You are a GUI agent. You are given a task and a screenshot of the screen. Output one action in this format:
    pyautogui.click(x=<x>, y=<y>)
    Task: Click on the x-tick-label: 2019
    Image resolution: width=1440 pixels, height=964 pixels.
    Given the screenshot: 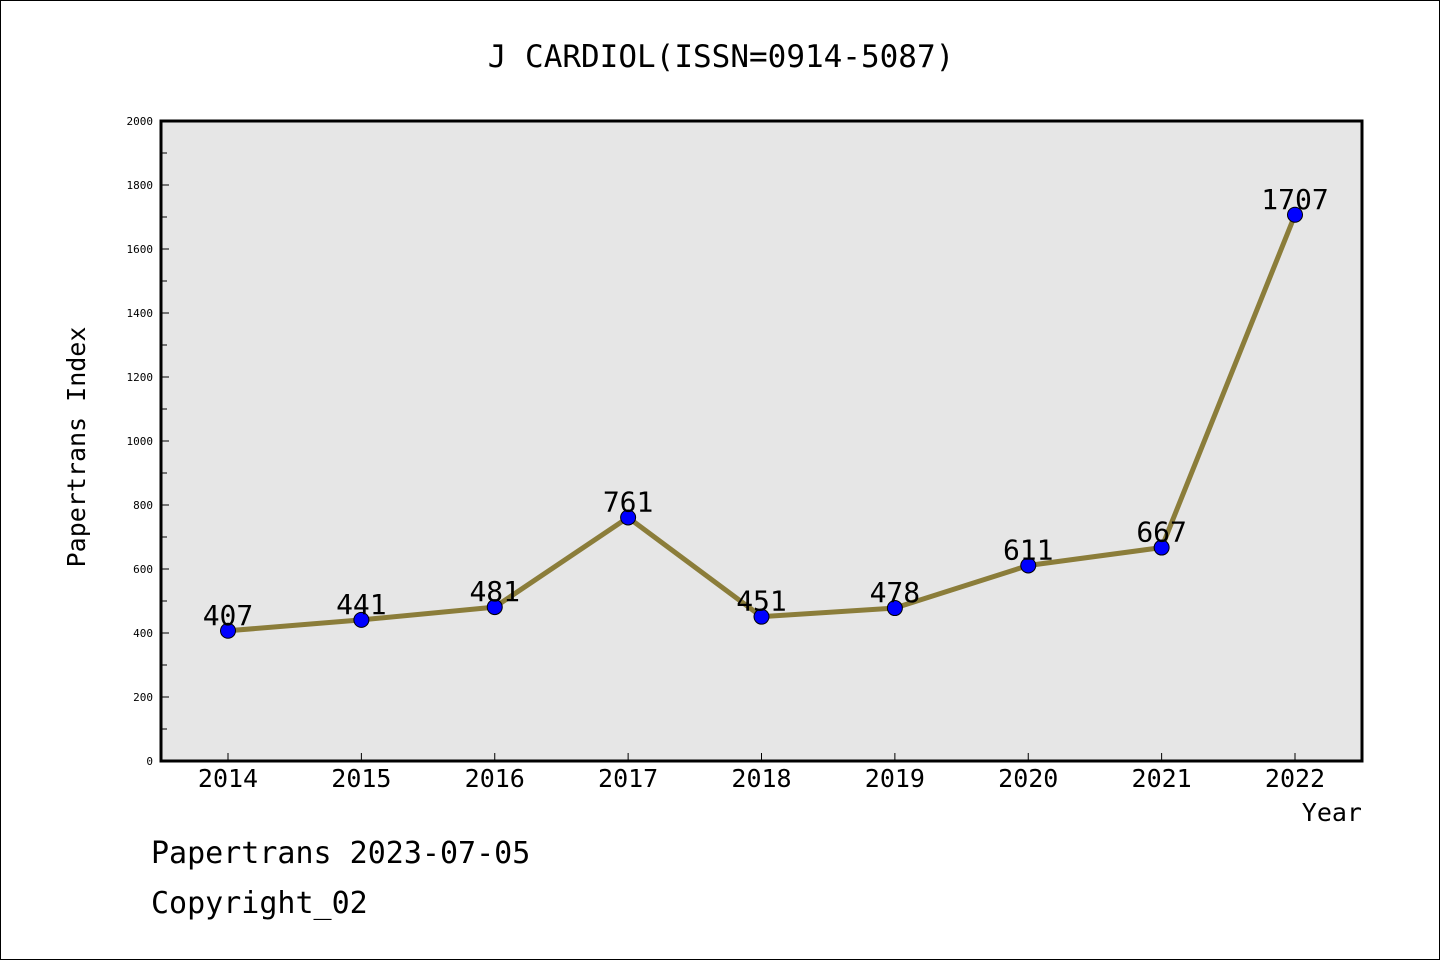 What is the action you would take?
    pyautogui.click(x=895, y=778)
    